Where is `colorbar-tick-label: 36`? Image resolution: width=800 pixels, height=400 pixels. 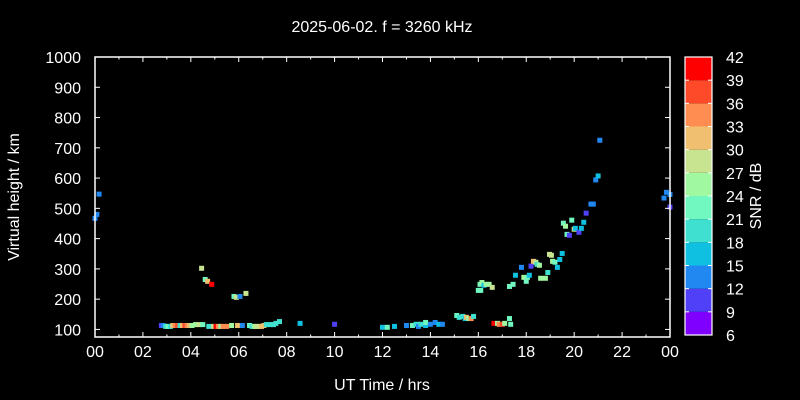
colorbar-tick-label: 36 is located at coordinates (735, 104).